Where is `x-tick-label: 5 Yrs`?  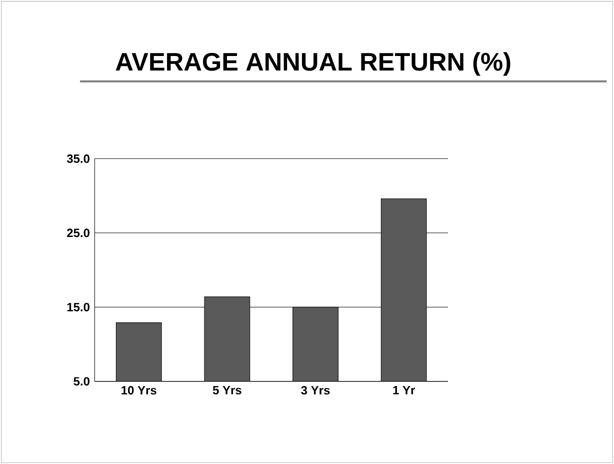
x-tick-label: 5 Yrs is located at coordinates (227, 390).